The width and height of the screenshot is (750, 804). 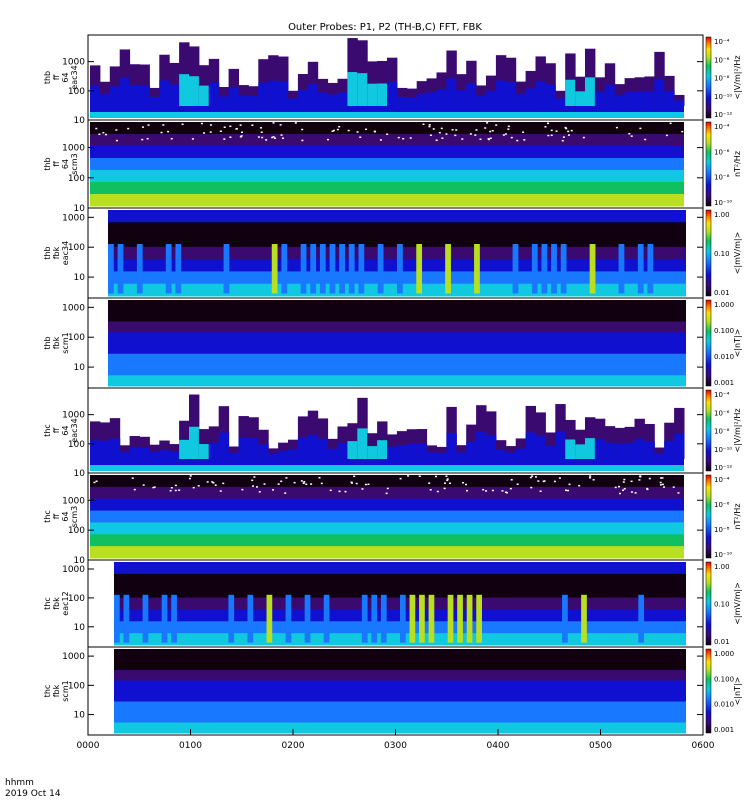 What do you see at coordinates (74, 163) in the screenshot?
I see `ylabel-line: scm3` at bounding box center [74, 163].